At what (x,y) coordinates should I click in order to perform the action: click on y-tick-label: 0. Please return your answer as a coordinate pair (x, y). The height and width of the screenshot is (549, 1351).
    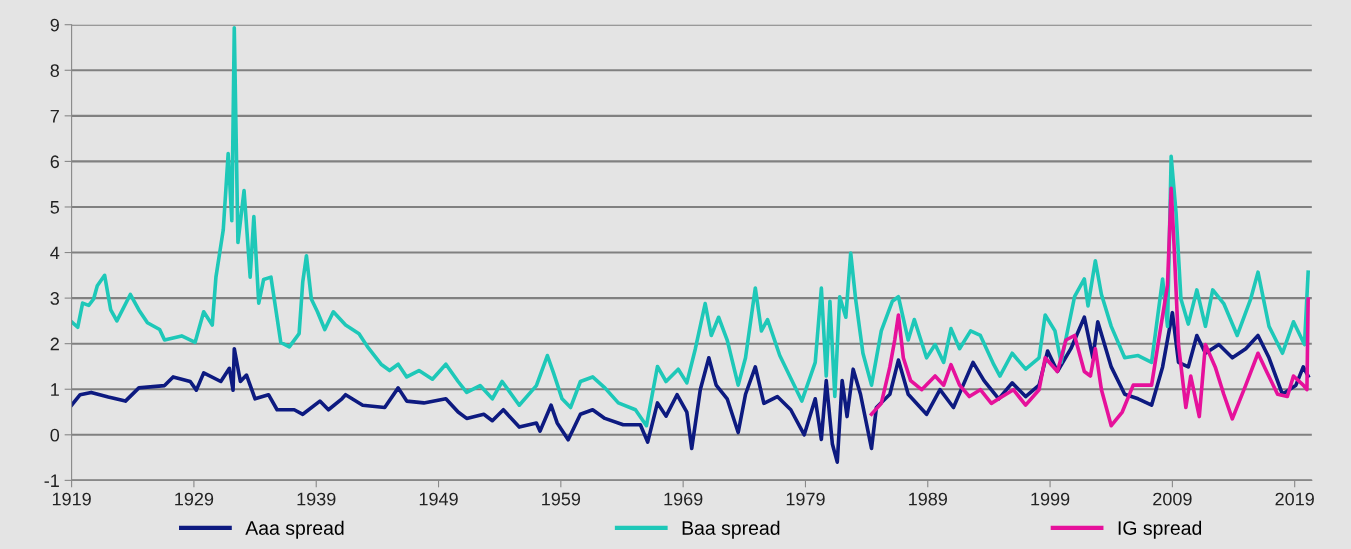
    Looking at the image, I should click on (55, 435).